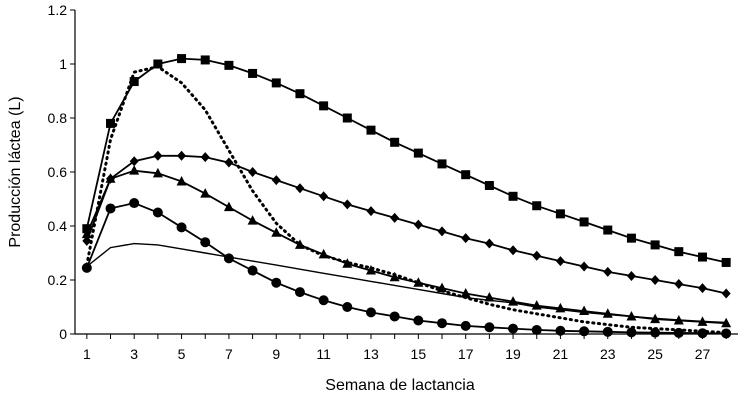 This screenshot has height=403, width=745. Describe the element at coordinates (655, 354) in the screenshot. I see `x-tick-label: 25` at that location.